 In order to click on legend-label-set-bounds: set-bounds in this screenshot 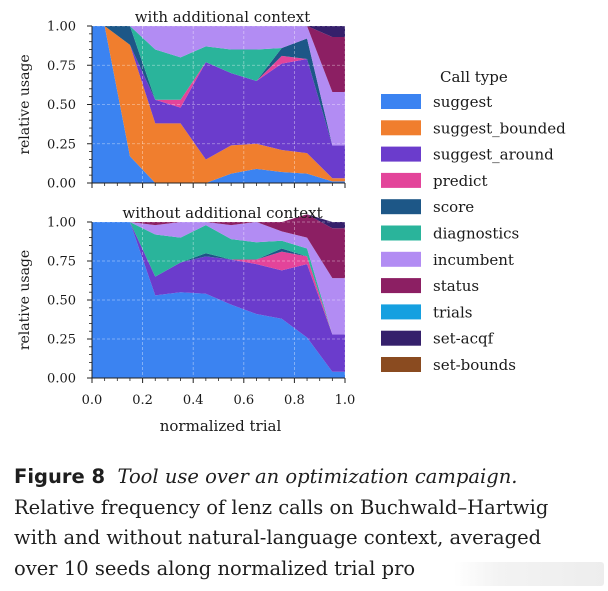, I will do `click(474, 365)`.